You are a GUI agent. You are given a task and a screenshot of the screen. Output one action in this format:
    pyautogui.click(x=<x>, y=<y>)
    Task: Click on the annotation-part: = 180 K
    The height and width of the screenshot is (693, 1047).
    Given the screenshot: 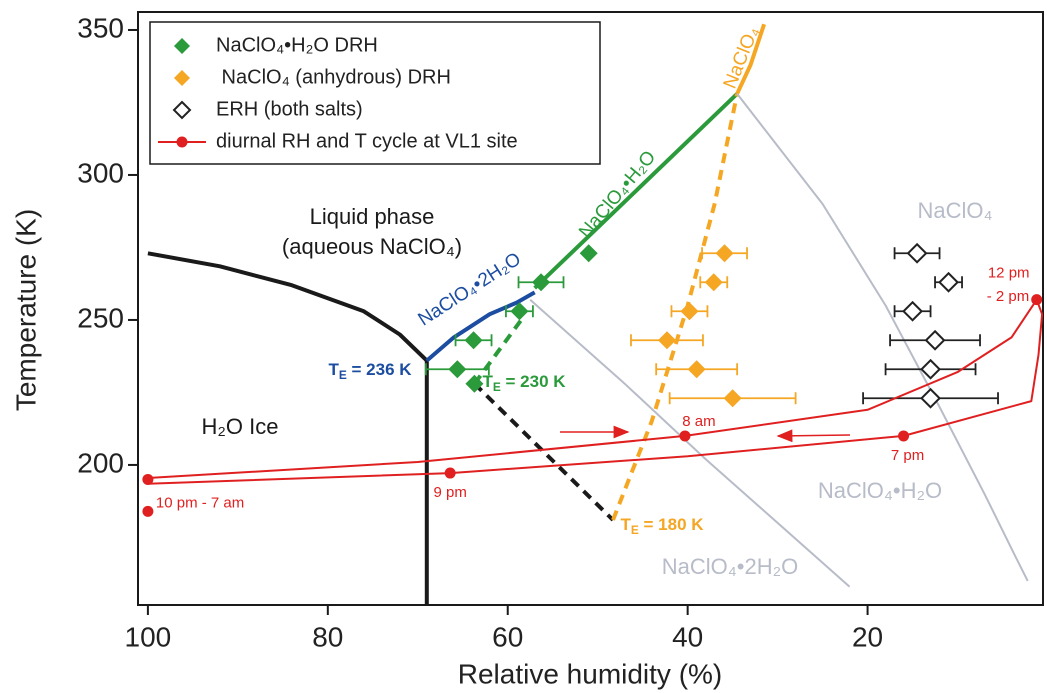 What is the action you would take?
    pyautogui.click(x=671, y=524)
    